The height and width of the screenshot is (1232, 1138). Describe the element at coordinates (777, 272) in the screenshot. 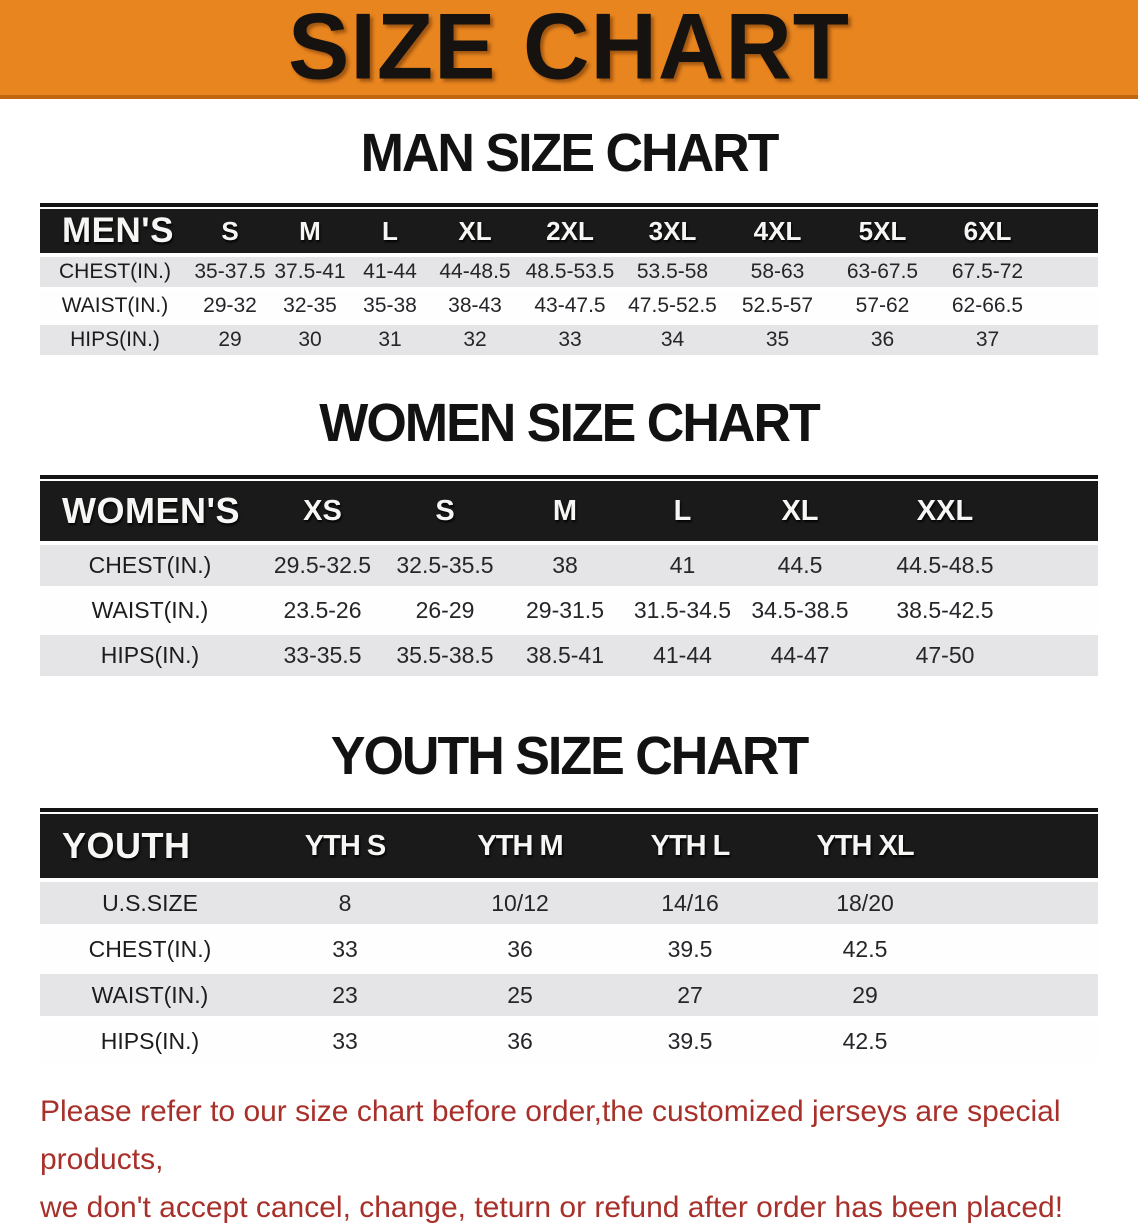

I see `men-size-table-cell-1-7: 58-63` at that location.